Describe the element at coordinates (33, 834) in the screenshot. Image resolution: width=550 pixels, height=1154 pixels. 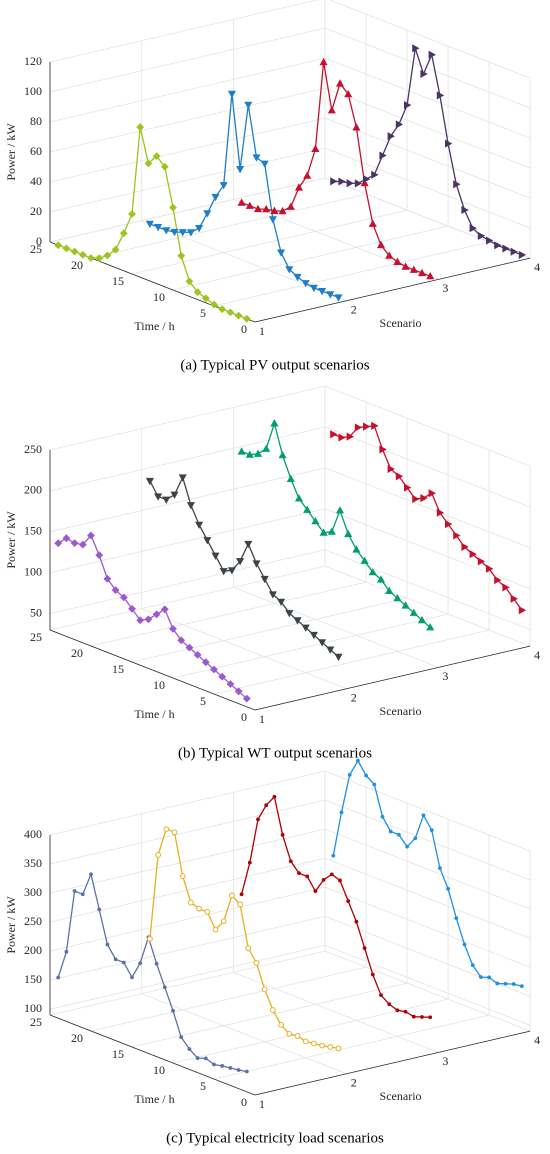
I see `z-tick-label: 400` at that location.